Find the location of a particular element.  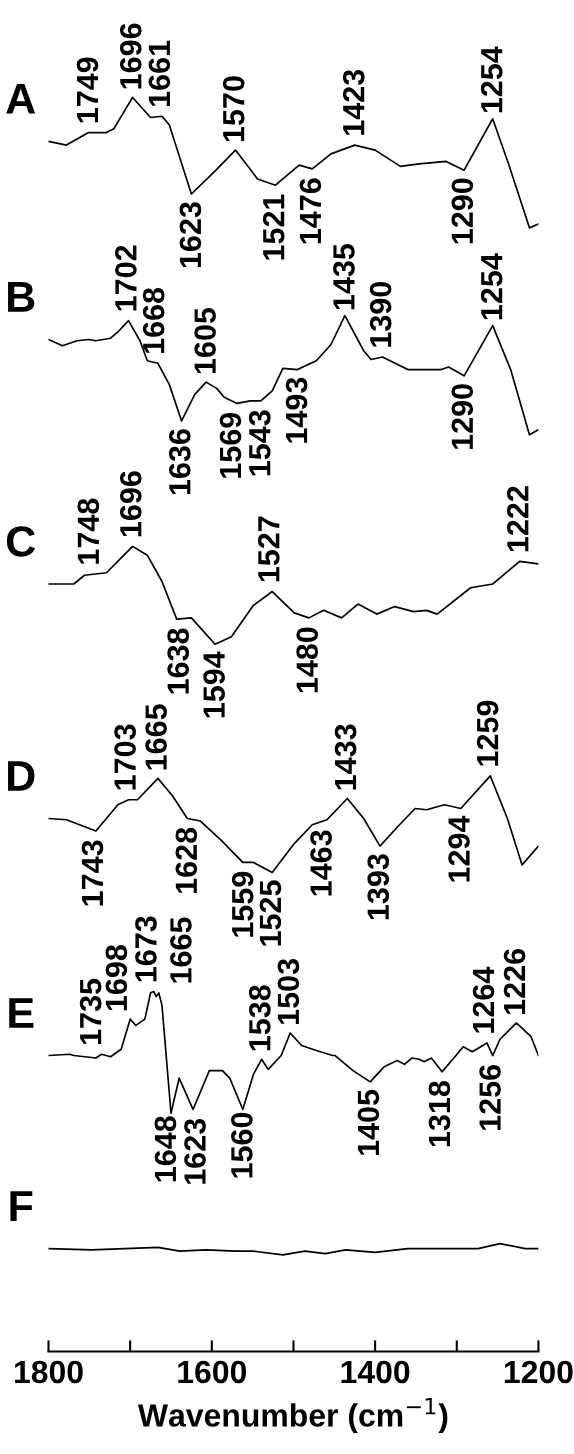

annotation: 1256 is located at coordinates (490, 1097).